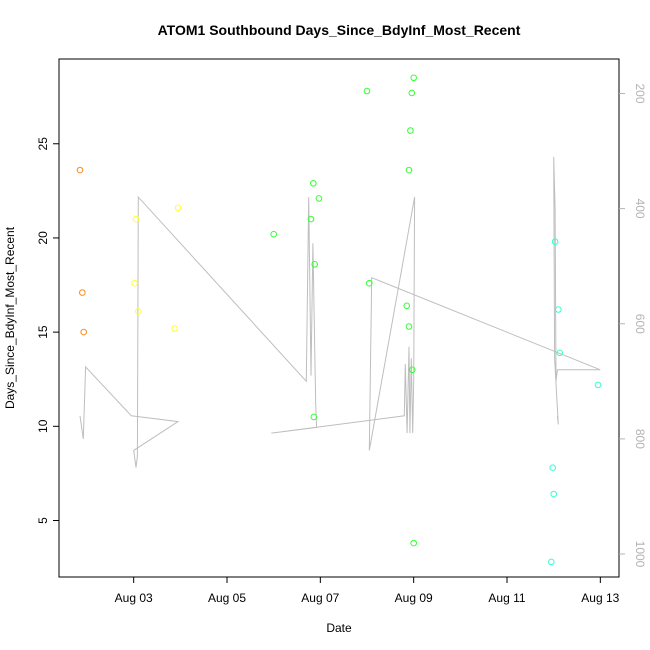 The height and width of the screenshot is (650, 650). Describe the element at coordinates (227, 598) in the screenshot. I see `x-tick-label-1: Aug 05` at that location.